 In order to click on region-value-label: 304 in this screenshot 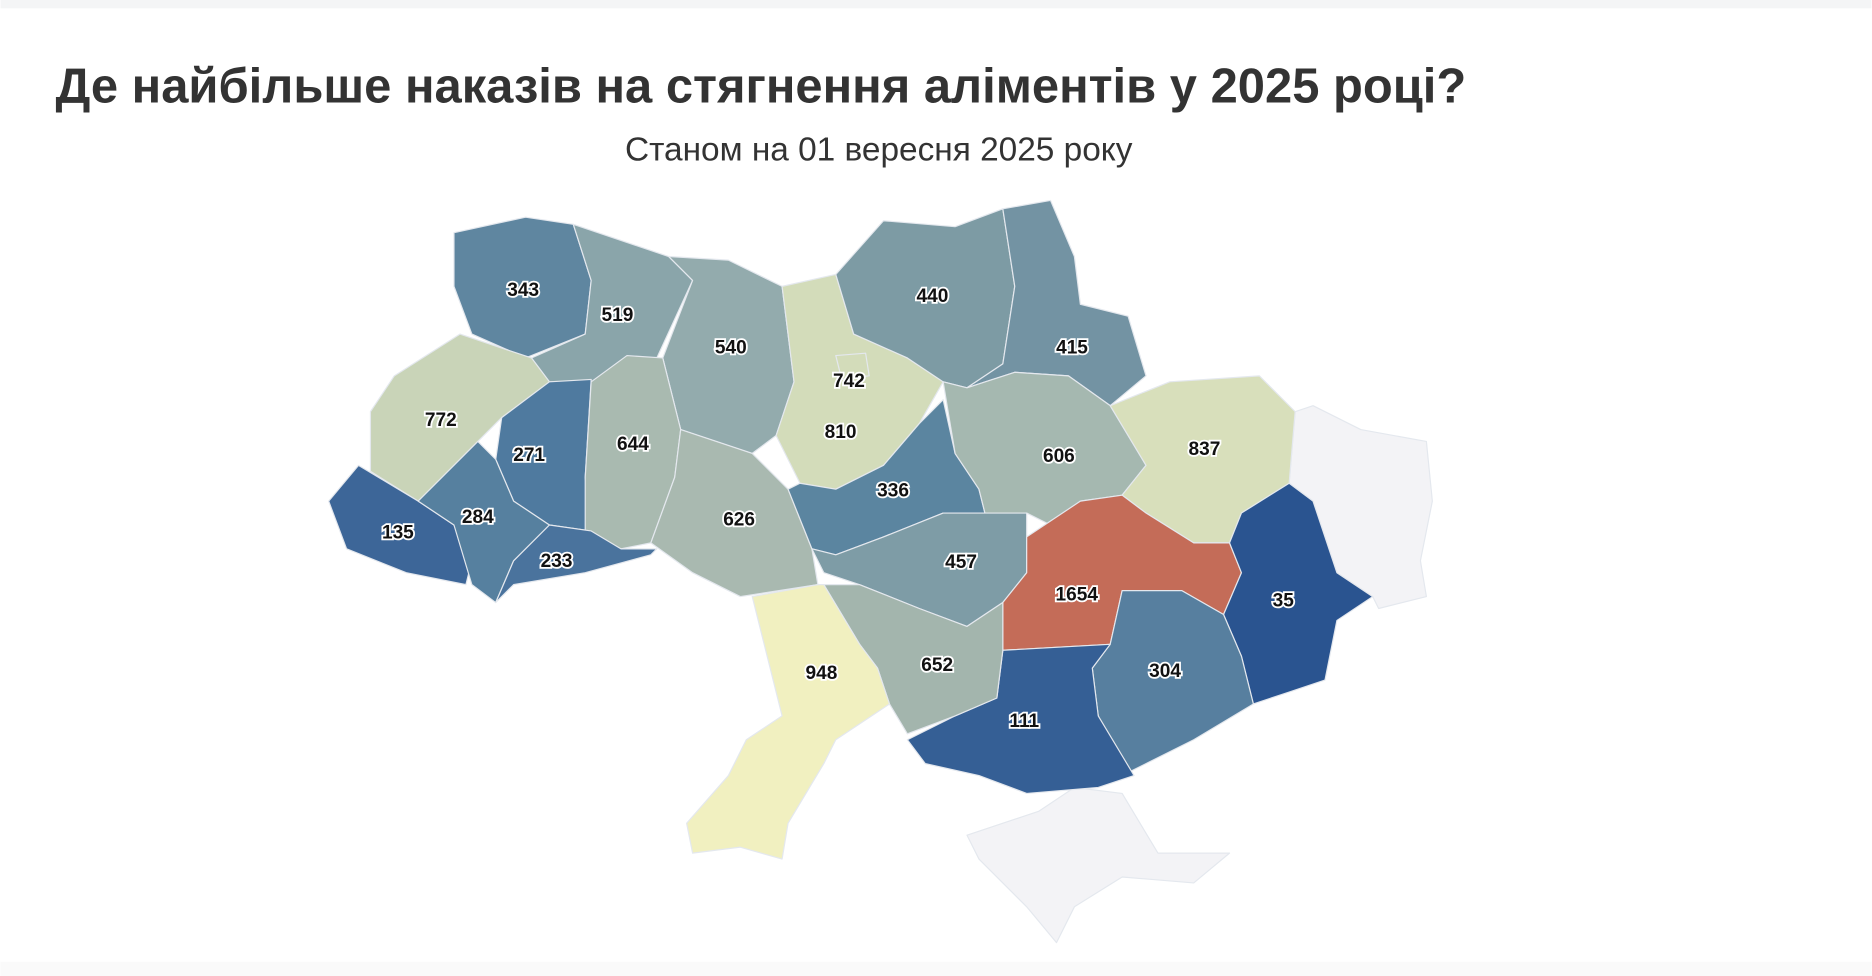, I will do `click(1165, 671)`.